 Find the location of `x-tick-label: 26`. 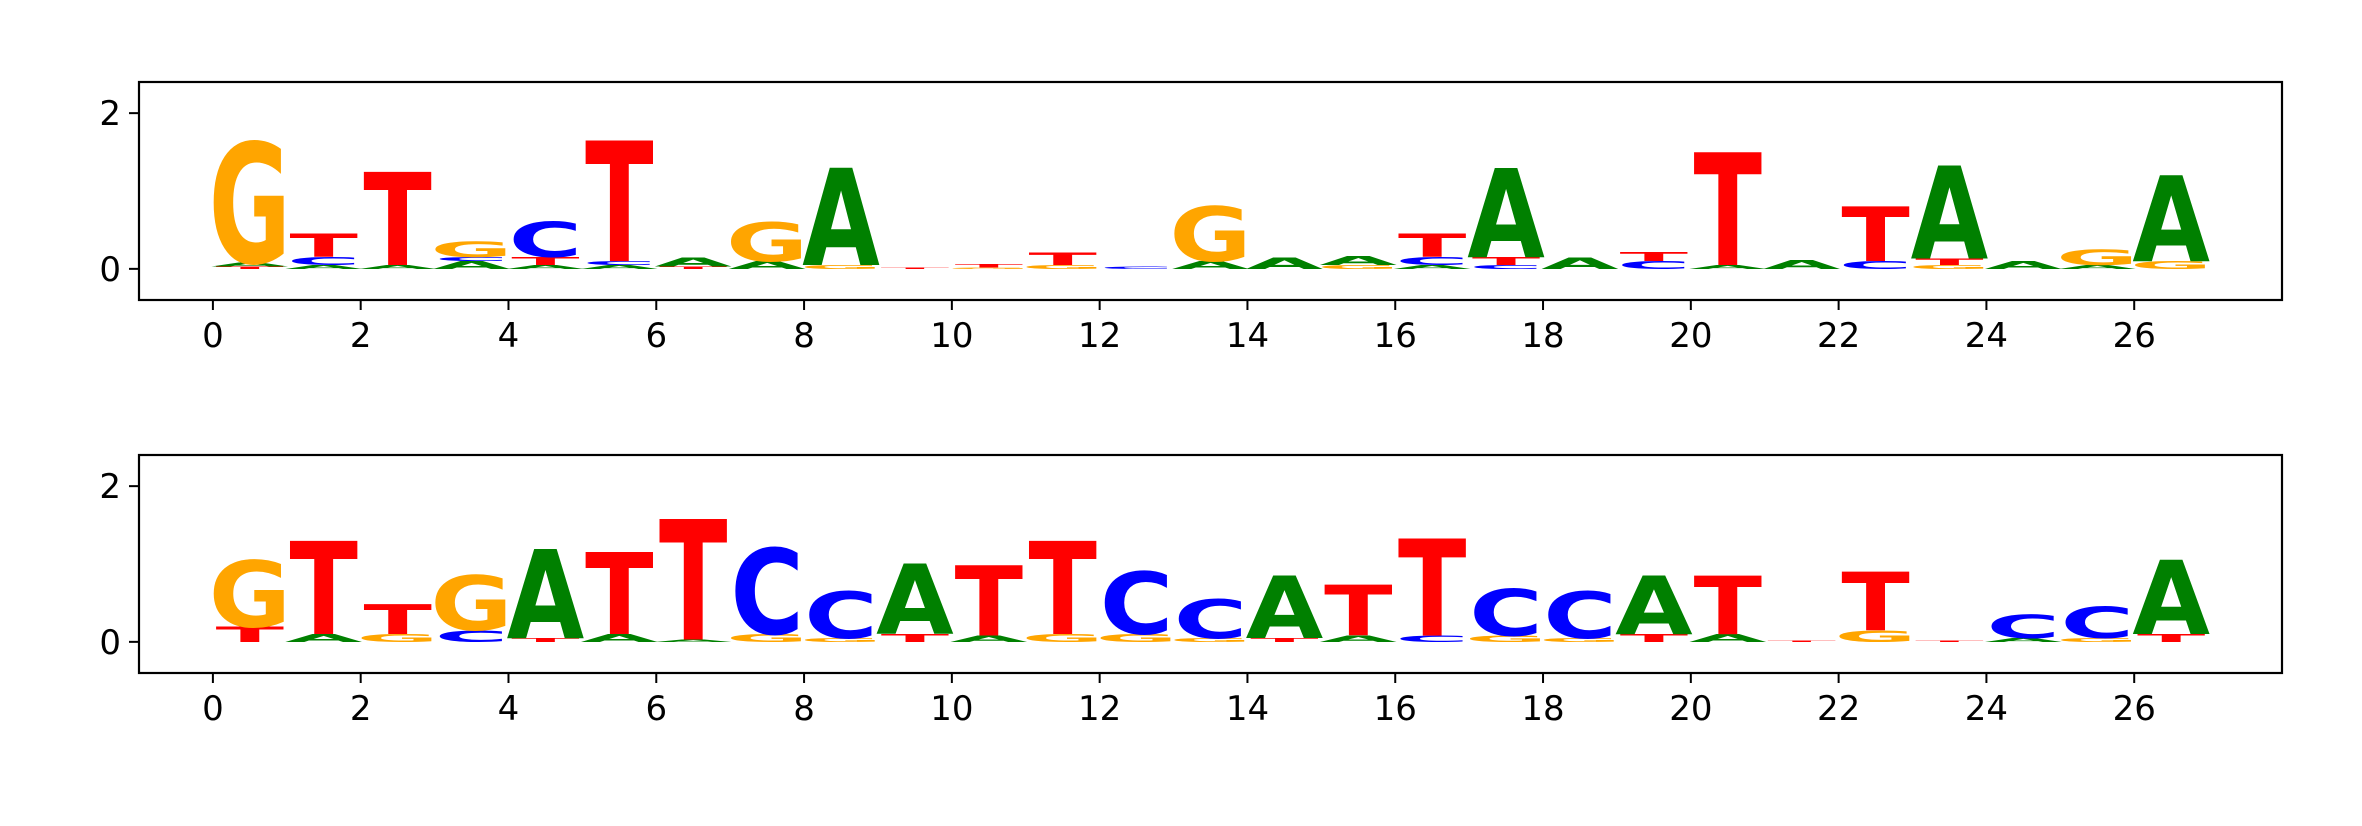

x-tick-label: 26 is located at coordinates (2134, 336).